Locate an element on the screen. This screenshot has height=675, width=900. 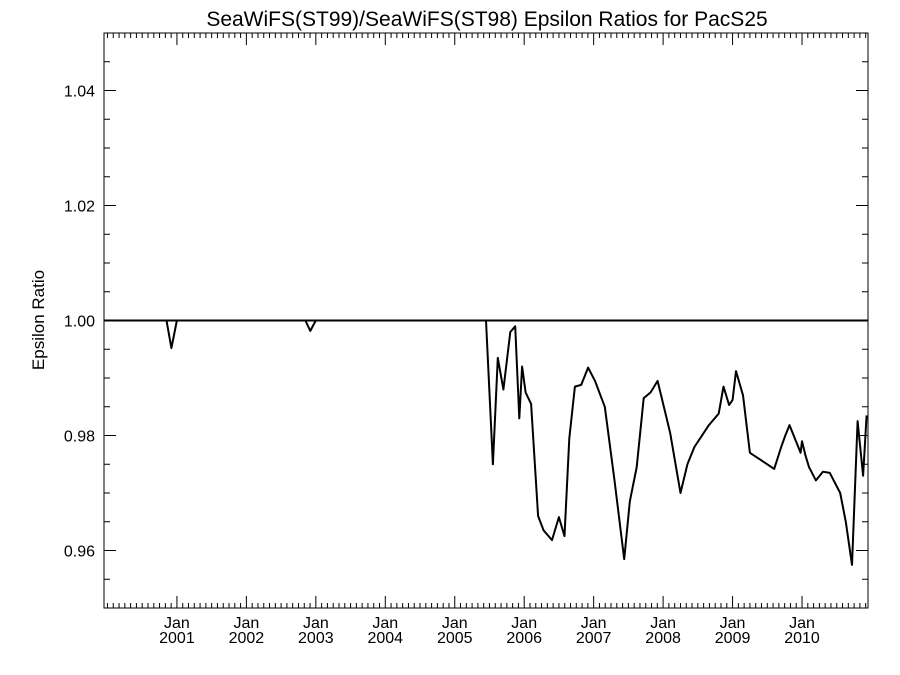
x-tick-year-label: 2007 is located at coordinates (594, 638).